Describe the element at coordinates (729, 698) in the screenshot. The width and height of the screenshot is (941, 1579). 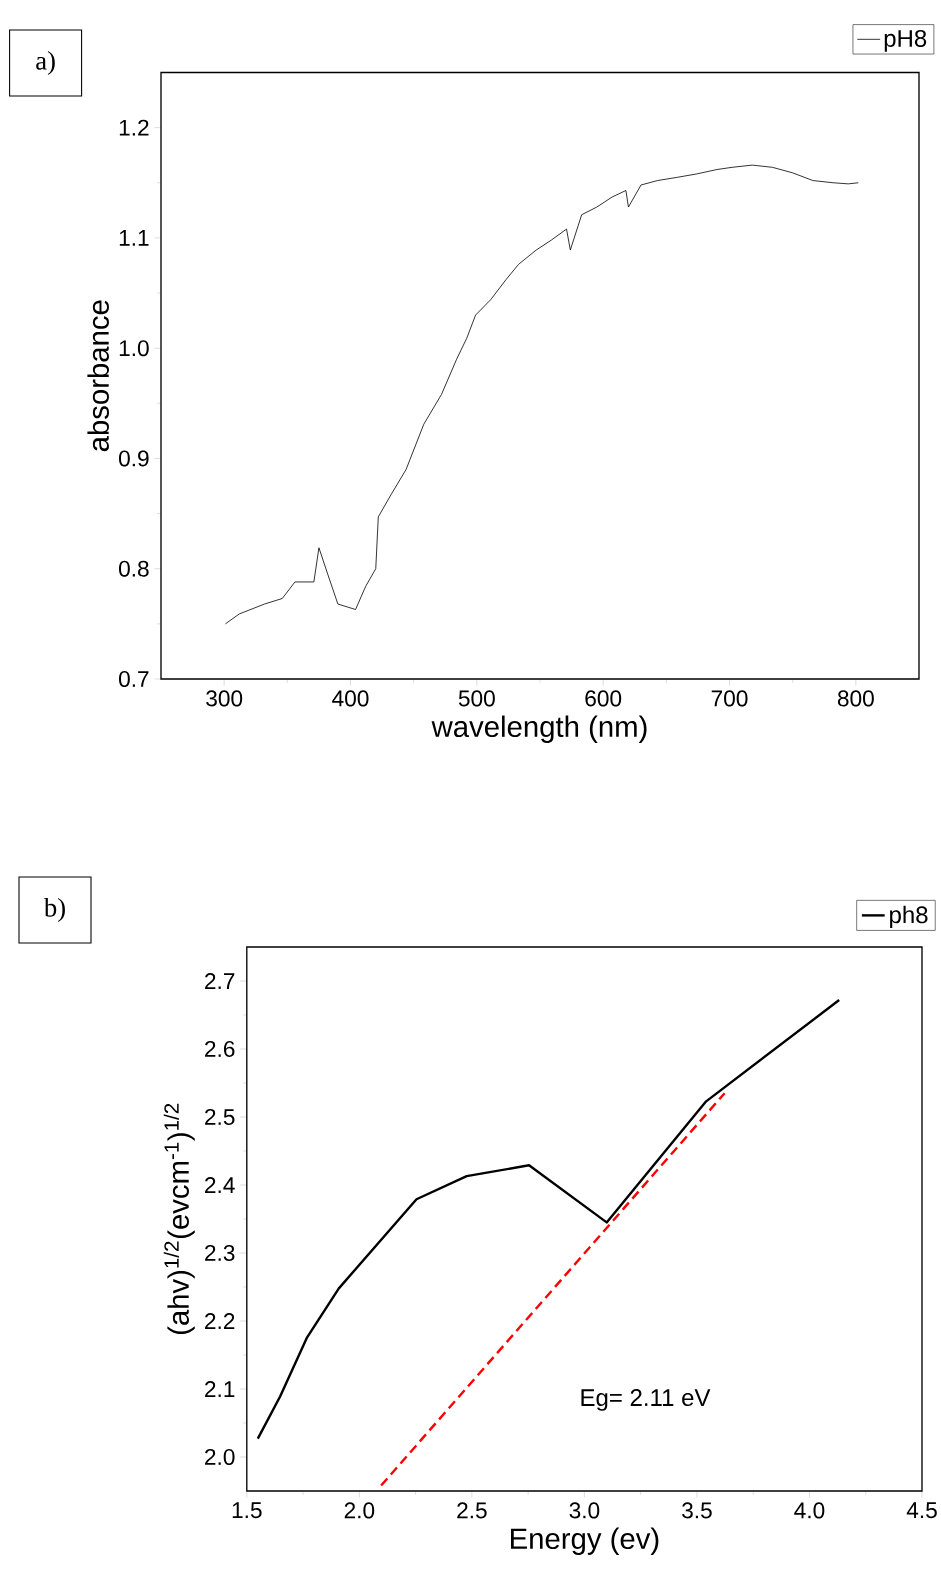
I see `x-tick-label: 700` at that location.